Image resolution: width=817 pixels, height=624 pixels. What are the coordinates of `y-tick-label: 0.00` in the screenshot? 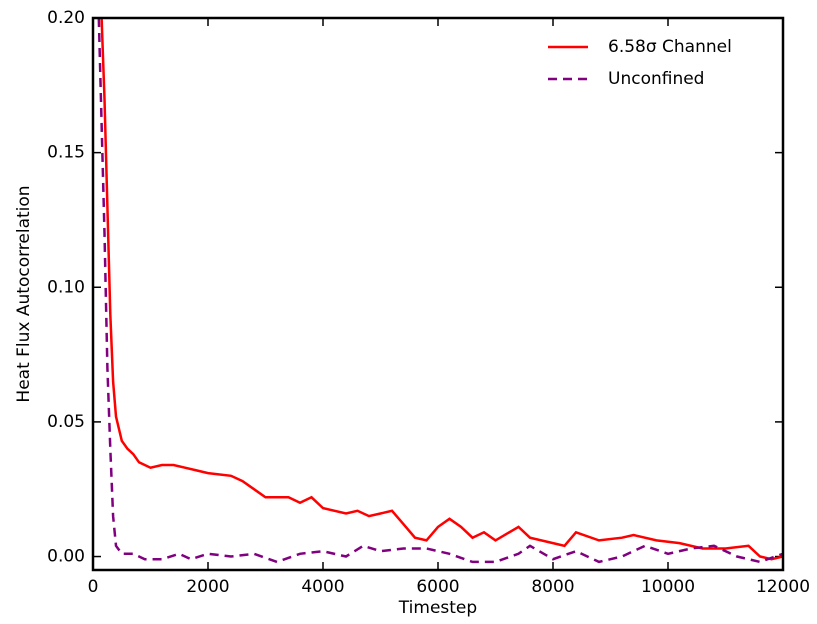 It's located at (66, 557).